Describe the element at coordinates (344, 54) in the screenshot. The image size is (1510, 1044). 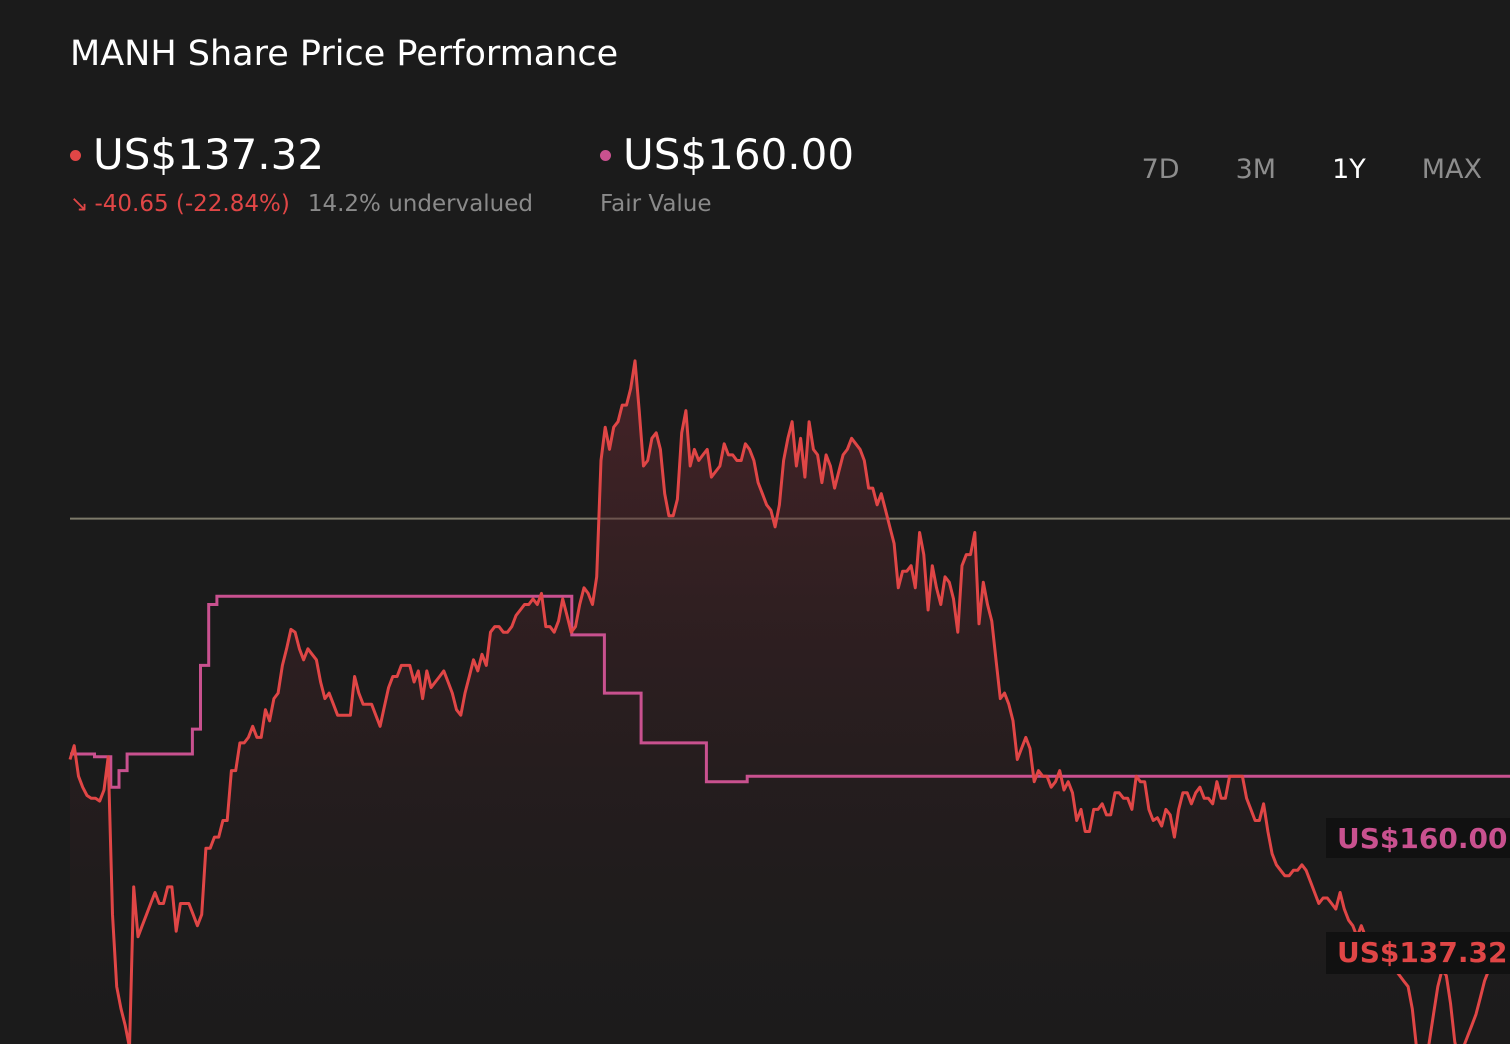
I see `page-title: MANH Share Price Performance` at that location.